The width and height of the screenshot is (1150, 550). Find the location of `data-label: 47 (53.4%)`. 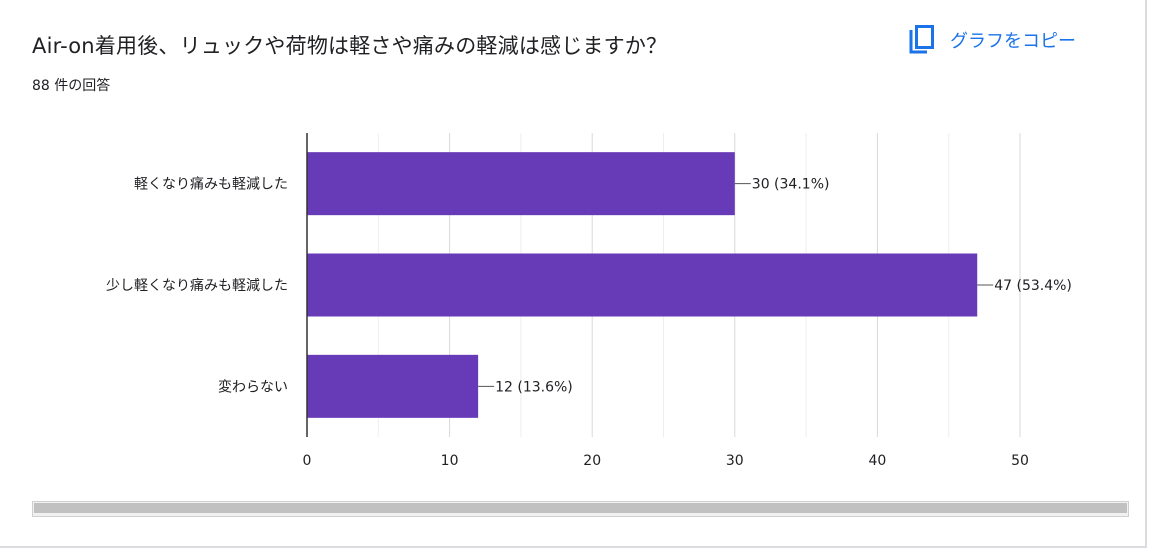

data-label: 47 (53.4%) is located at coordinates (1033, 286).